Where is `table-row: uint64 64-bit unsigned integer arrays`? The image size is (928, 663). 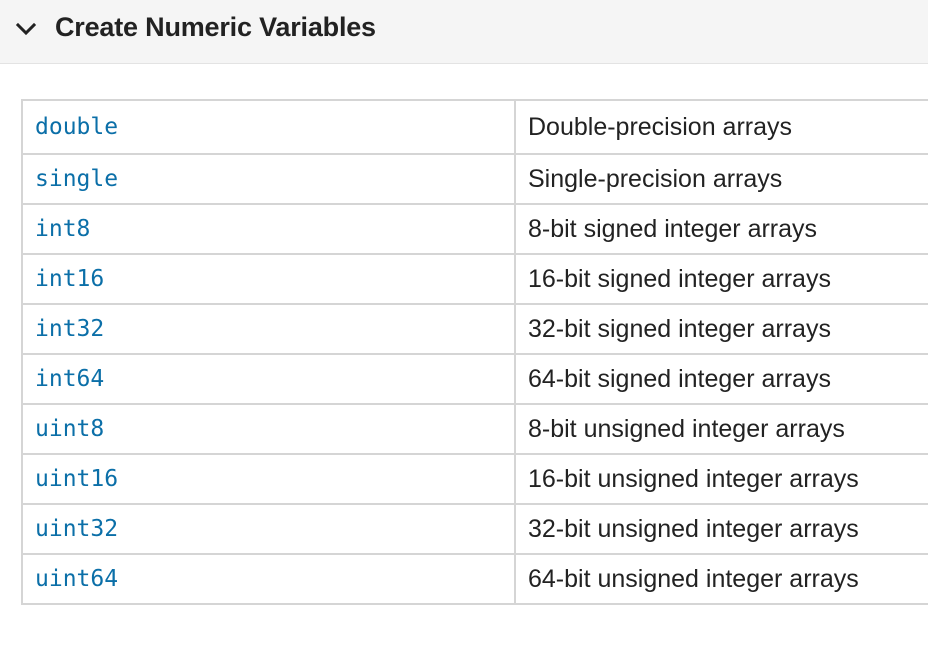
table-row: uint64 64-bit unsigned integer arrays is located at coordinates (474, 579).